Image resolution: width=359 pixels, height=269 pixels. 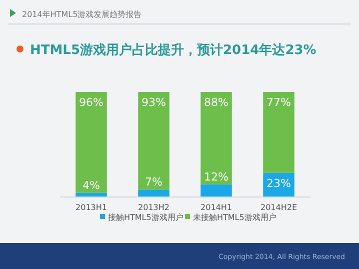 What do you see at coordinates (154, 207) in the screenshot?
I see `x-tick-label: 2013H2` at bounding box center [154, 207].